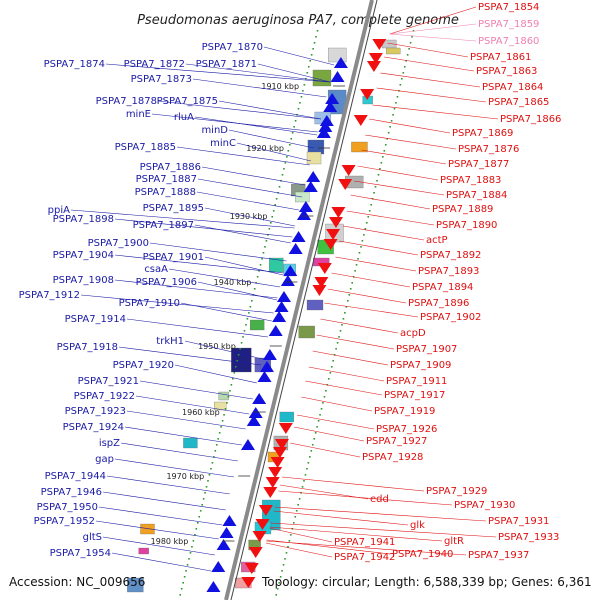  I want to click on gene-label-right: PSPA7_1864, so click(512, 87).